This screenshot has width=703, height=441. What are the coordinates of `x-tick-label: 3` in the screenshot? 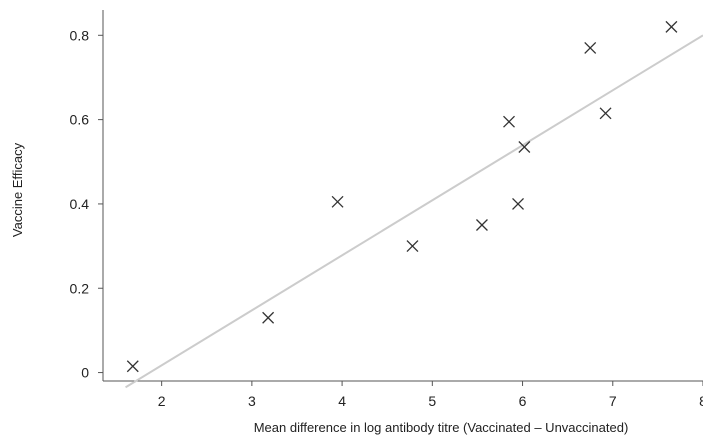 It's located at (252, 401).